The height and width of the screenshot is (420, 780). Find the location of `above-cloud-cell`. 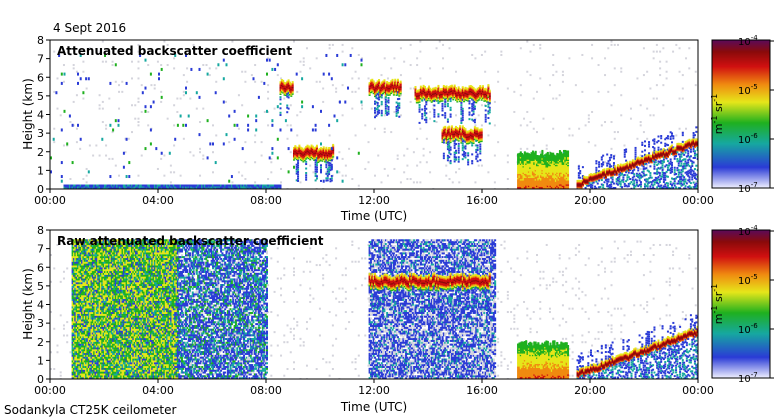

above-cloud-cell is located at coordinates (578, 168).